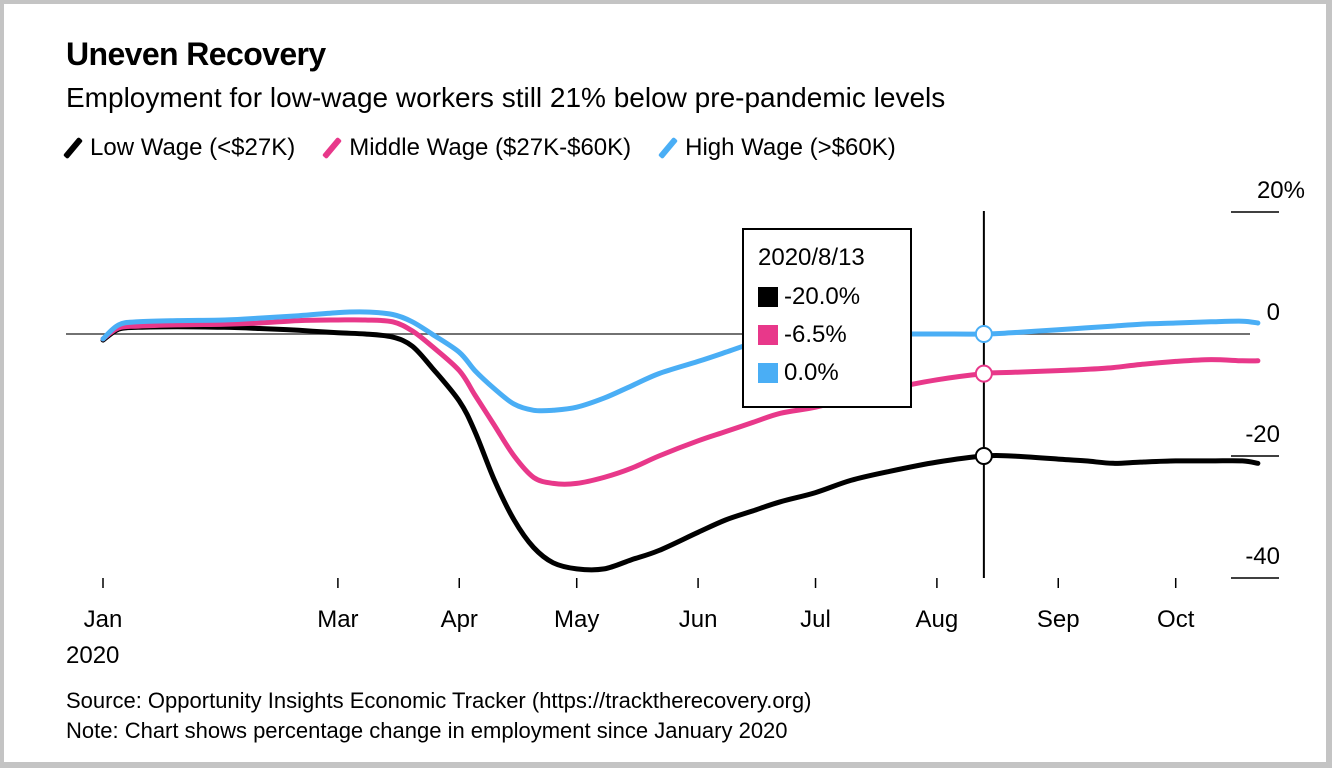  I want to click on tooltip-value-middle-wage: -6.5%, so click(815, 334).